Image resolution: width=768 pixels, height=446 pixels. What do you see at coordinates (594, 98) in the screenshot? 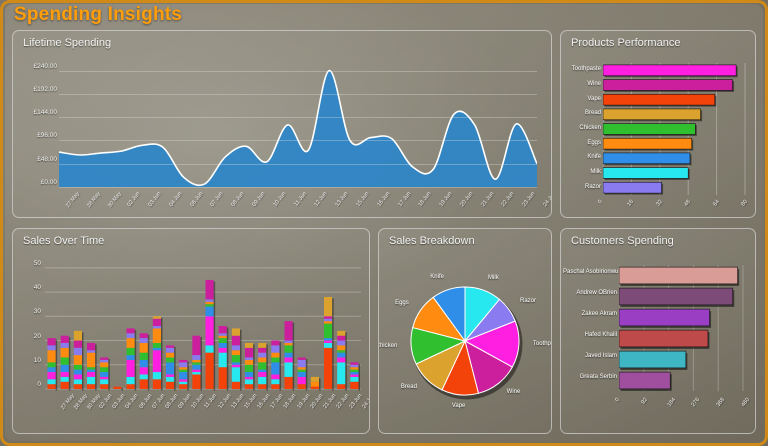
I see `bar-category-label: Vape` at bounding box center [594, 98].